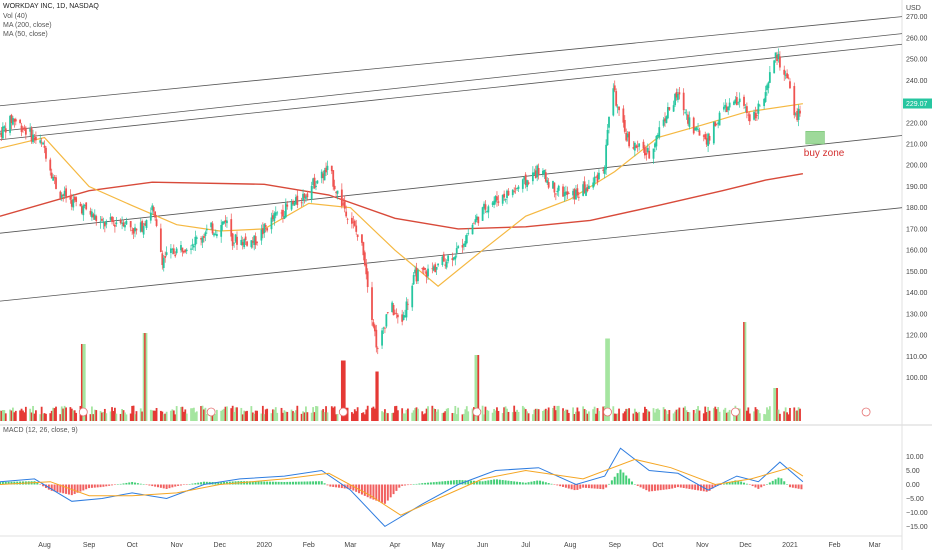 Image resolution: width=932 pixels, height=550 pixels. Describe the element at coordinates (917, 38) in the screenshot. I see `price-tick-label: 260.00` at that location.